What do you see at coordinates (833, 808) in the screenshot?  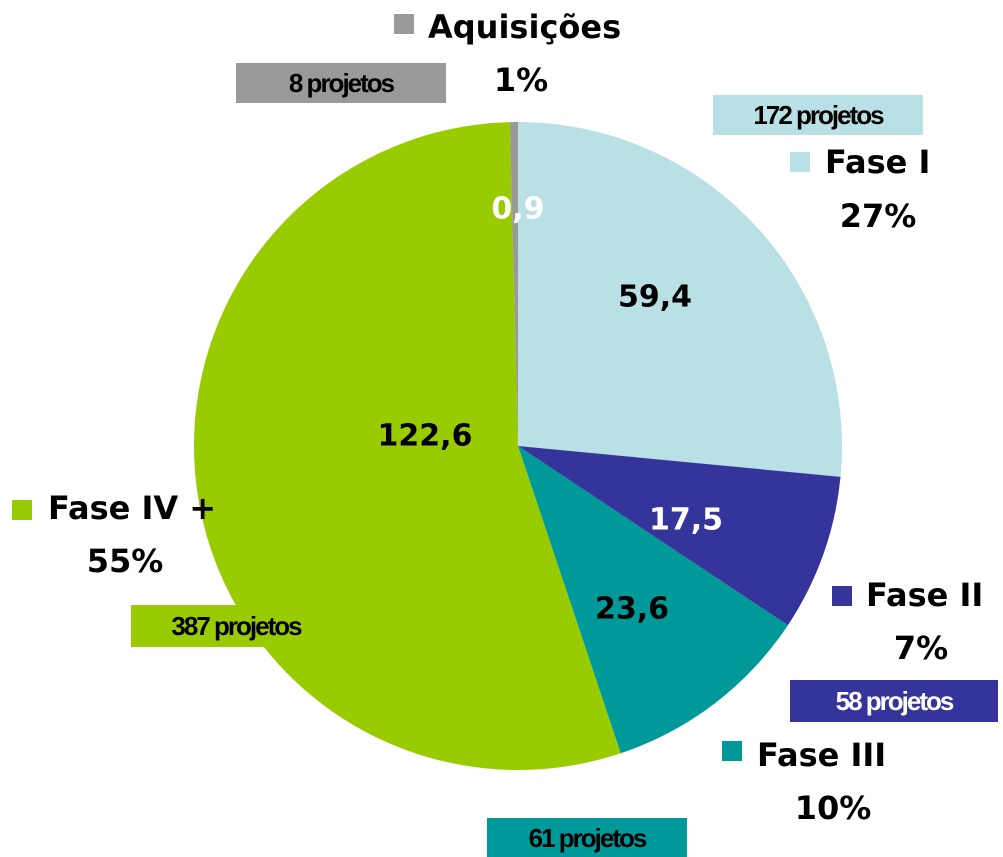 I see `percent-label: 10%` at bounding box center [833, 808].